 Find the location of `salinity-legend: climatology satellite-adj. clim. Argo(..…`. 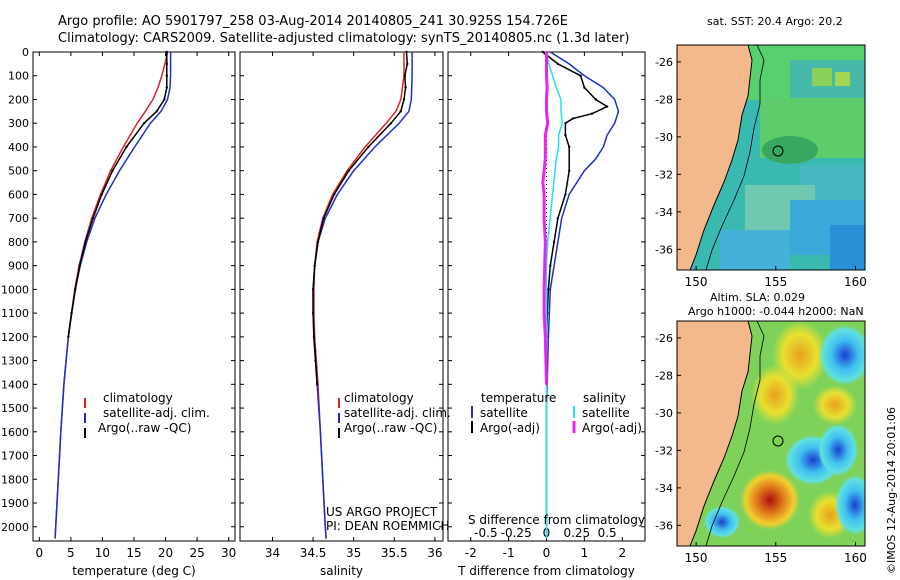

salinity-legend: climatology satellite-adj. clim. Argo(..… is located at coordinates (394, 414).